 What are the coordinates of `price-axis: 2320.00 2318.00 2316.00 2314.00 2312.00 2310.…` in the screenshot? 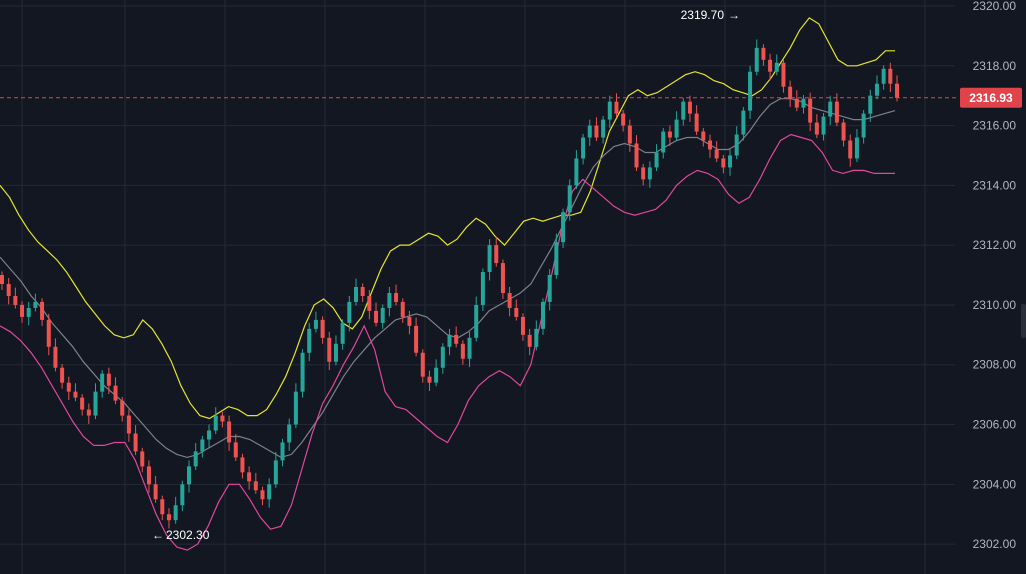 It's located at (995, 275).